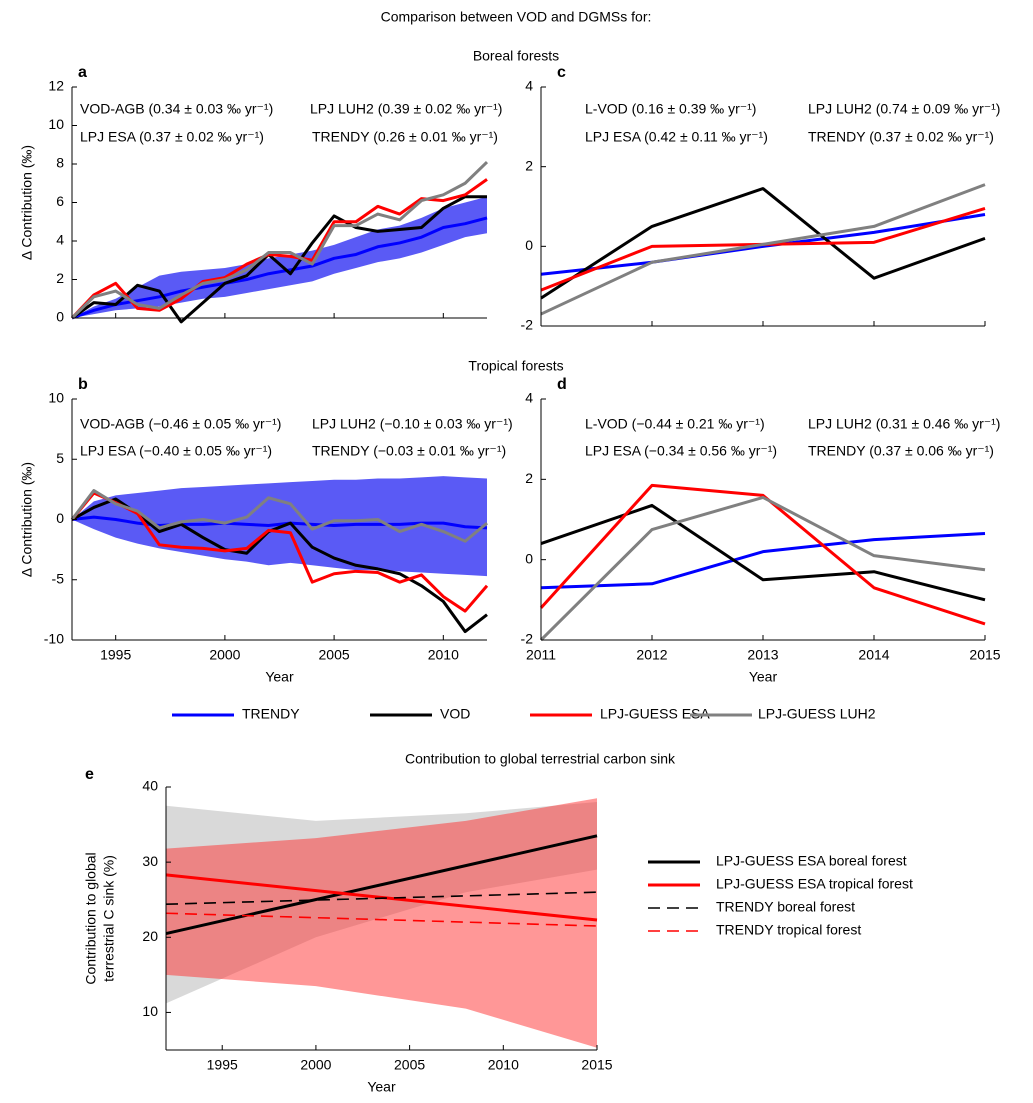  Describe the element at coordinates (54, 639) in the screenshot. I see `y-tick-label: -10` at that location.